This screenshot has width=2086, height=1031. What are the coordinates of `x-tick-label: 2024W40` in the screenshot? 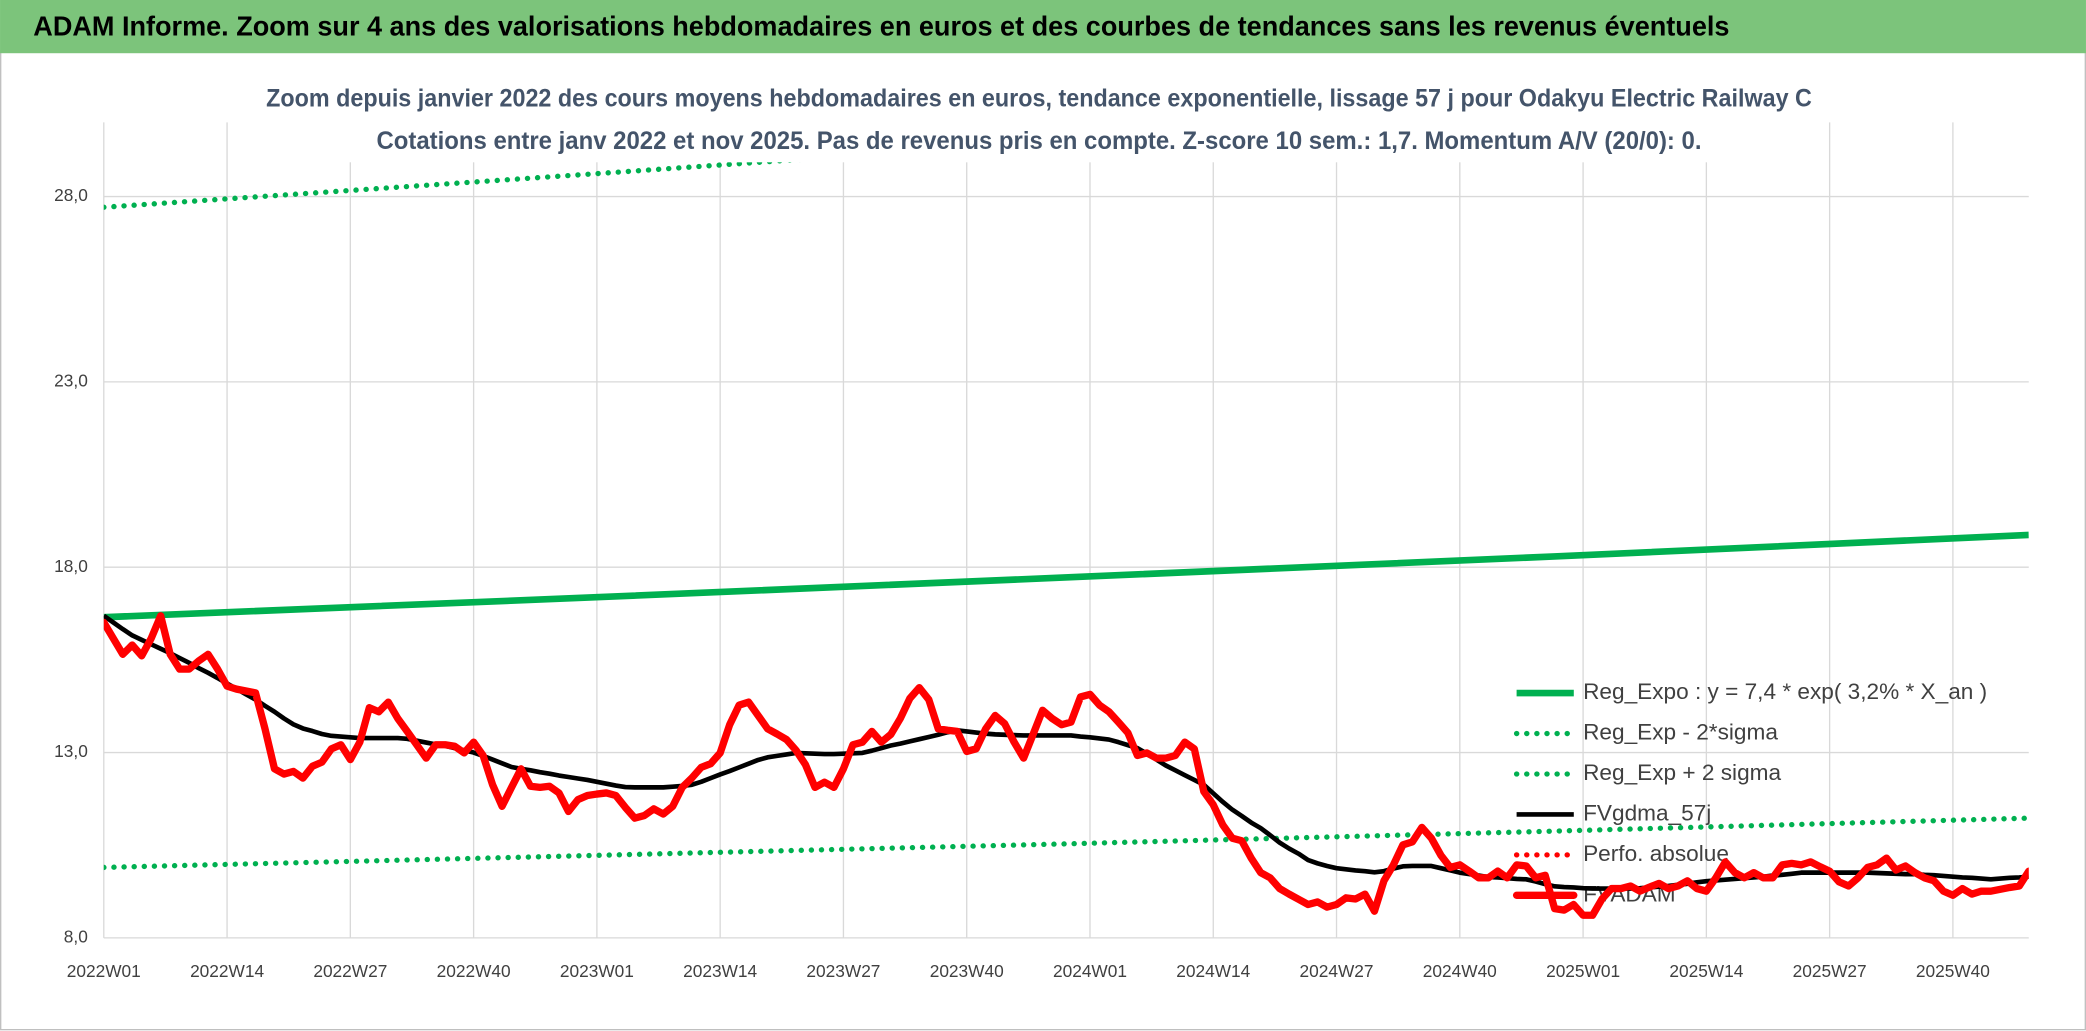 It's located at (1460, 971).